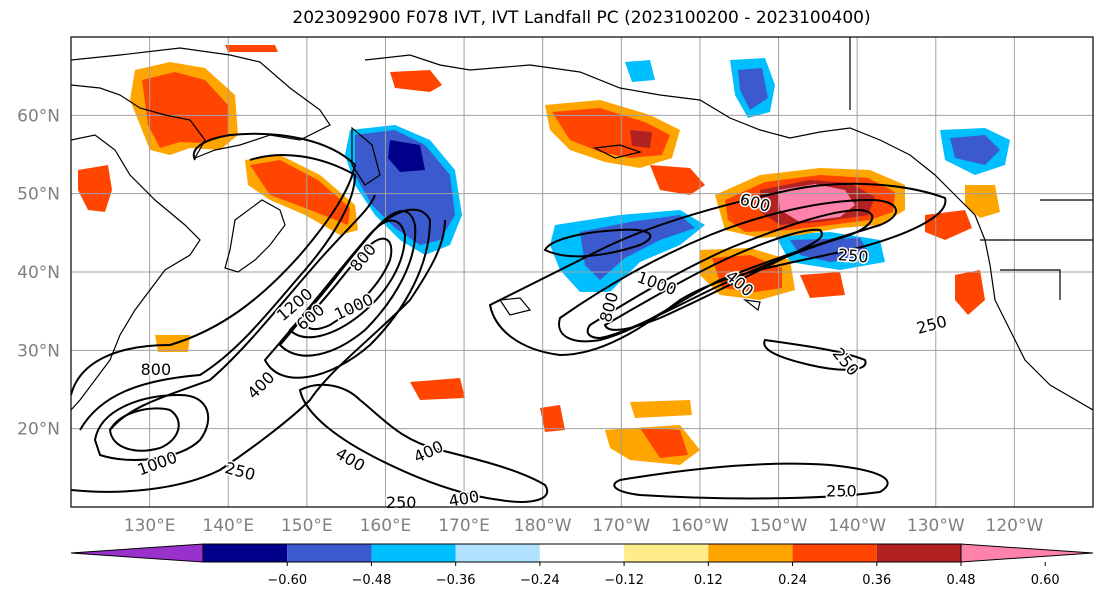  Describe the element at coordinates (1015, 526) in the screenshot. I see `longitude-tick-label: 120°W` at that location.